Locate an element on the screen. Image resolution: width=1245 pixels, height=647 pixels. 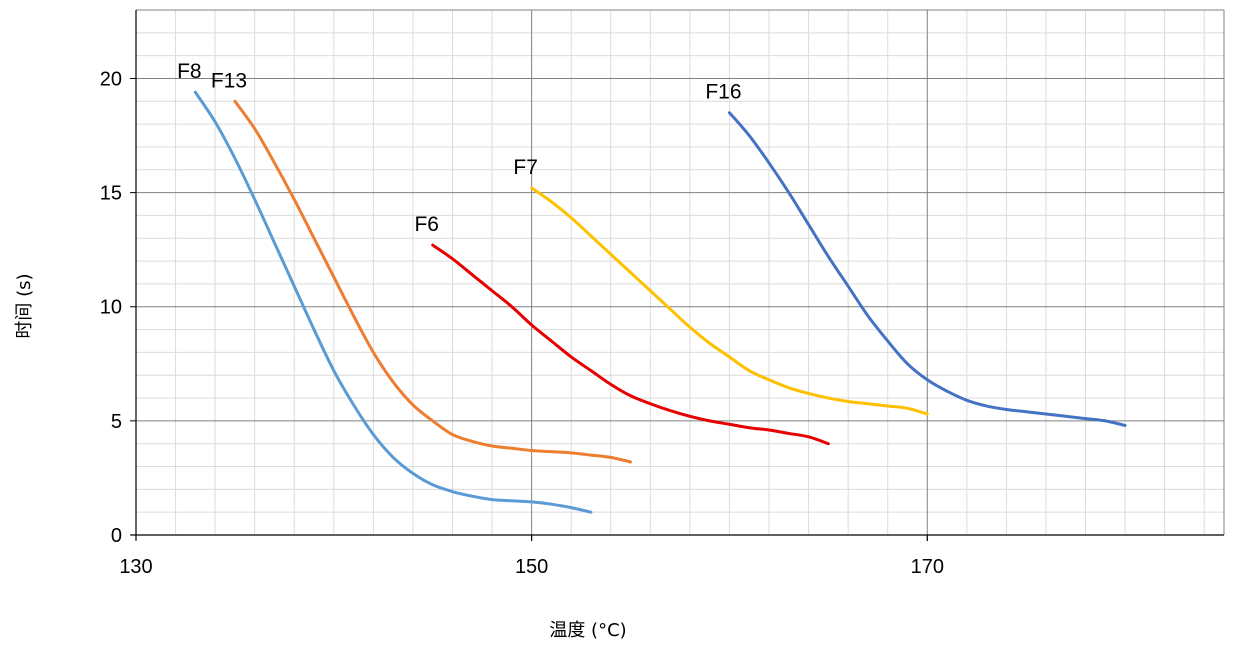
series-label-f8: F8 is located at coordinates (189, 71).